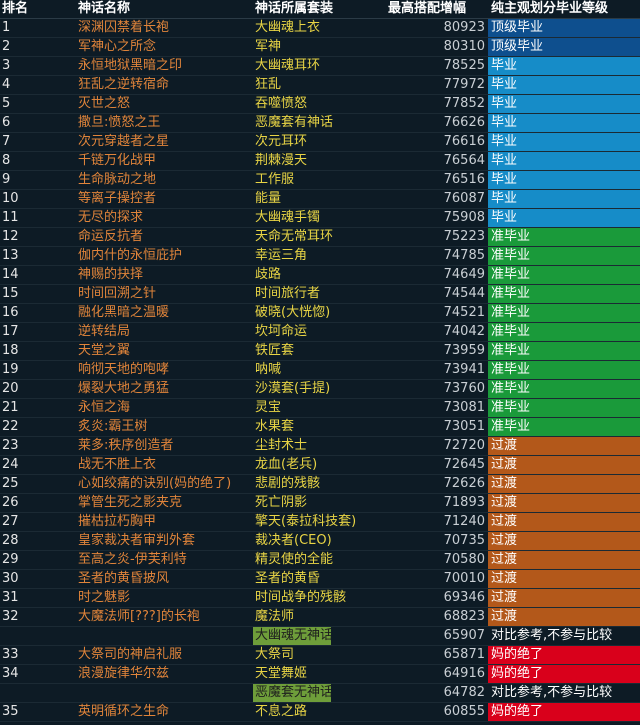 This screenshot has height=725, width=640. Describe the element at coordinates (464, 654) in the screenshot. I see `boost-value-cell: 65871` at that location.